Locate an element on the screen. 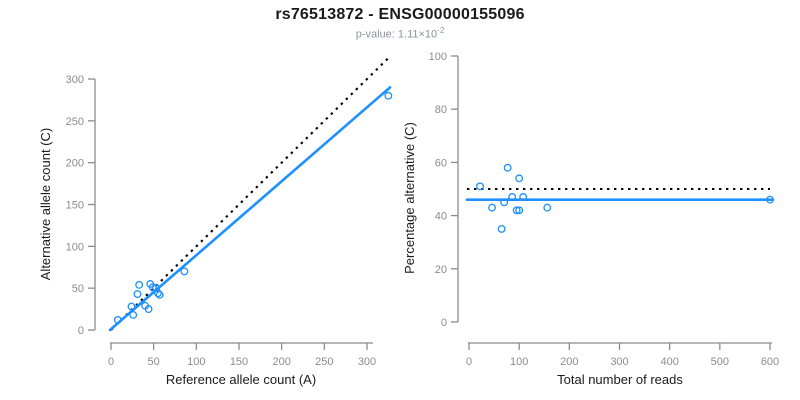 The width and height of the screenshot is (800, 400). x-axis-label: Reference allele count (A) is located at coordinates (241, 379).